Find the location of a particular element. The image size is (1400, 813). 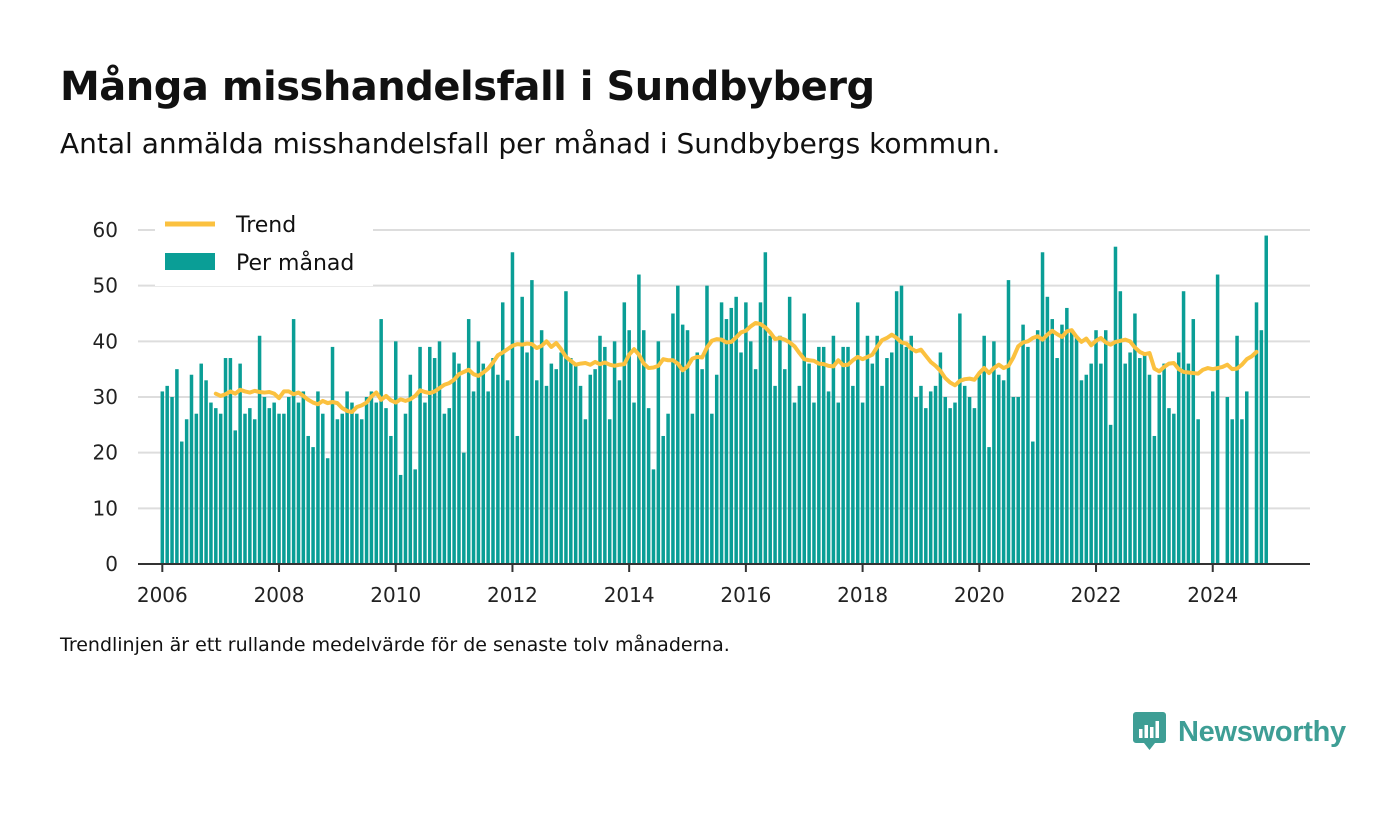

x-tick-label: 2022 is located at coordinates (1096, 595).